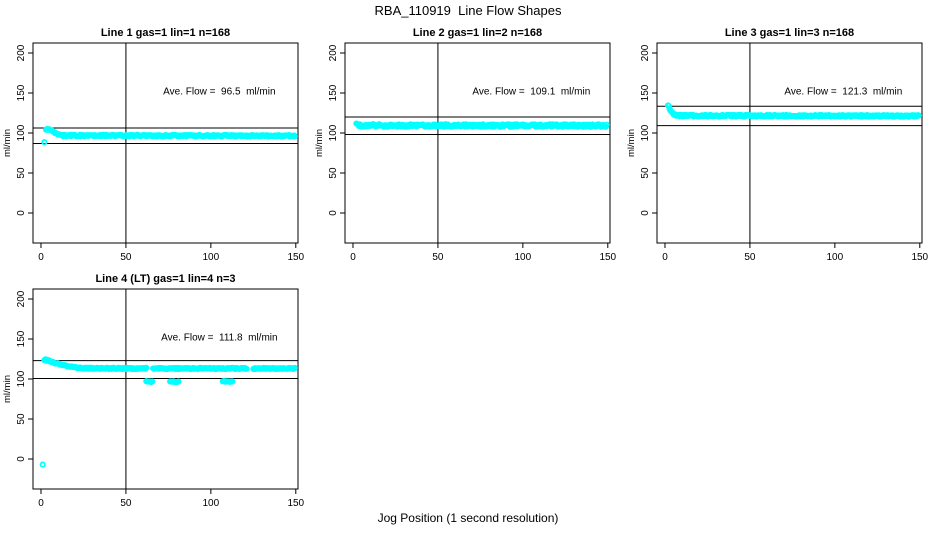  Describe the element at coordinates (468, 518) in the screenshot. I see `figure-x-axis-label: Jog Position (1 second resolution)` at that location.